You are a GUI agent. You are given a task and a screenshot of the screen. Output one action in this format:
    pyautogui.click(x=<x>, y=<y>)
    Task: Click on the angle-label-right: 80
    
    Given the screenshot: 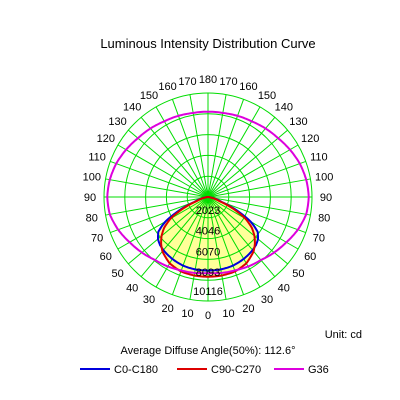 What is the action you would take?
    pyautogui.click(x=324, y=219)
    